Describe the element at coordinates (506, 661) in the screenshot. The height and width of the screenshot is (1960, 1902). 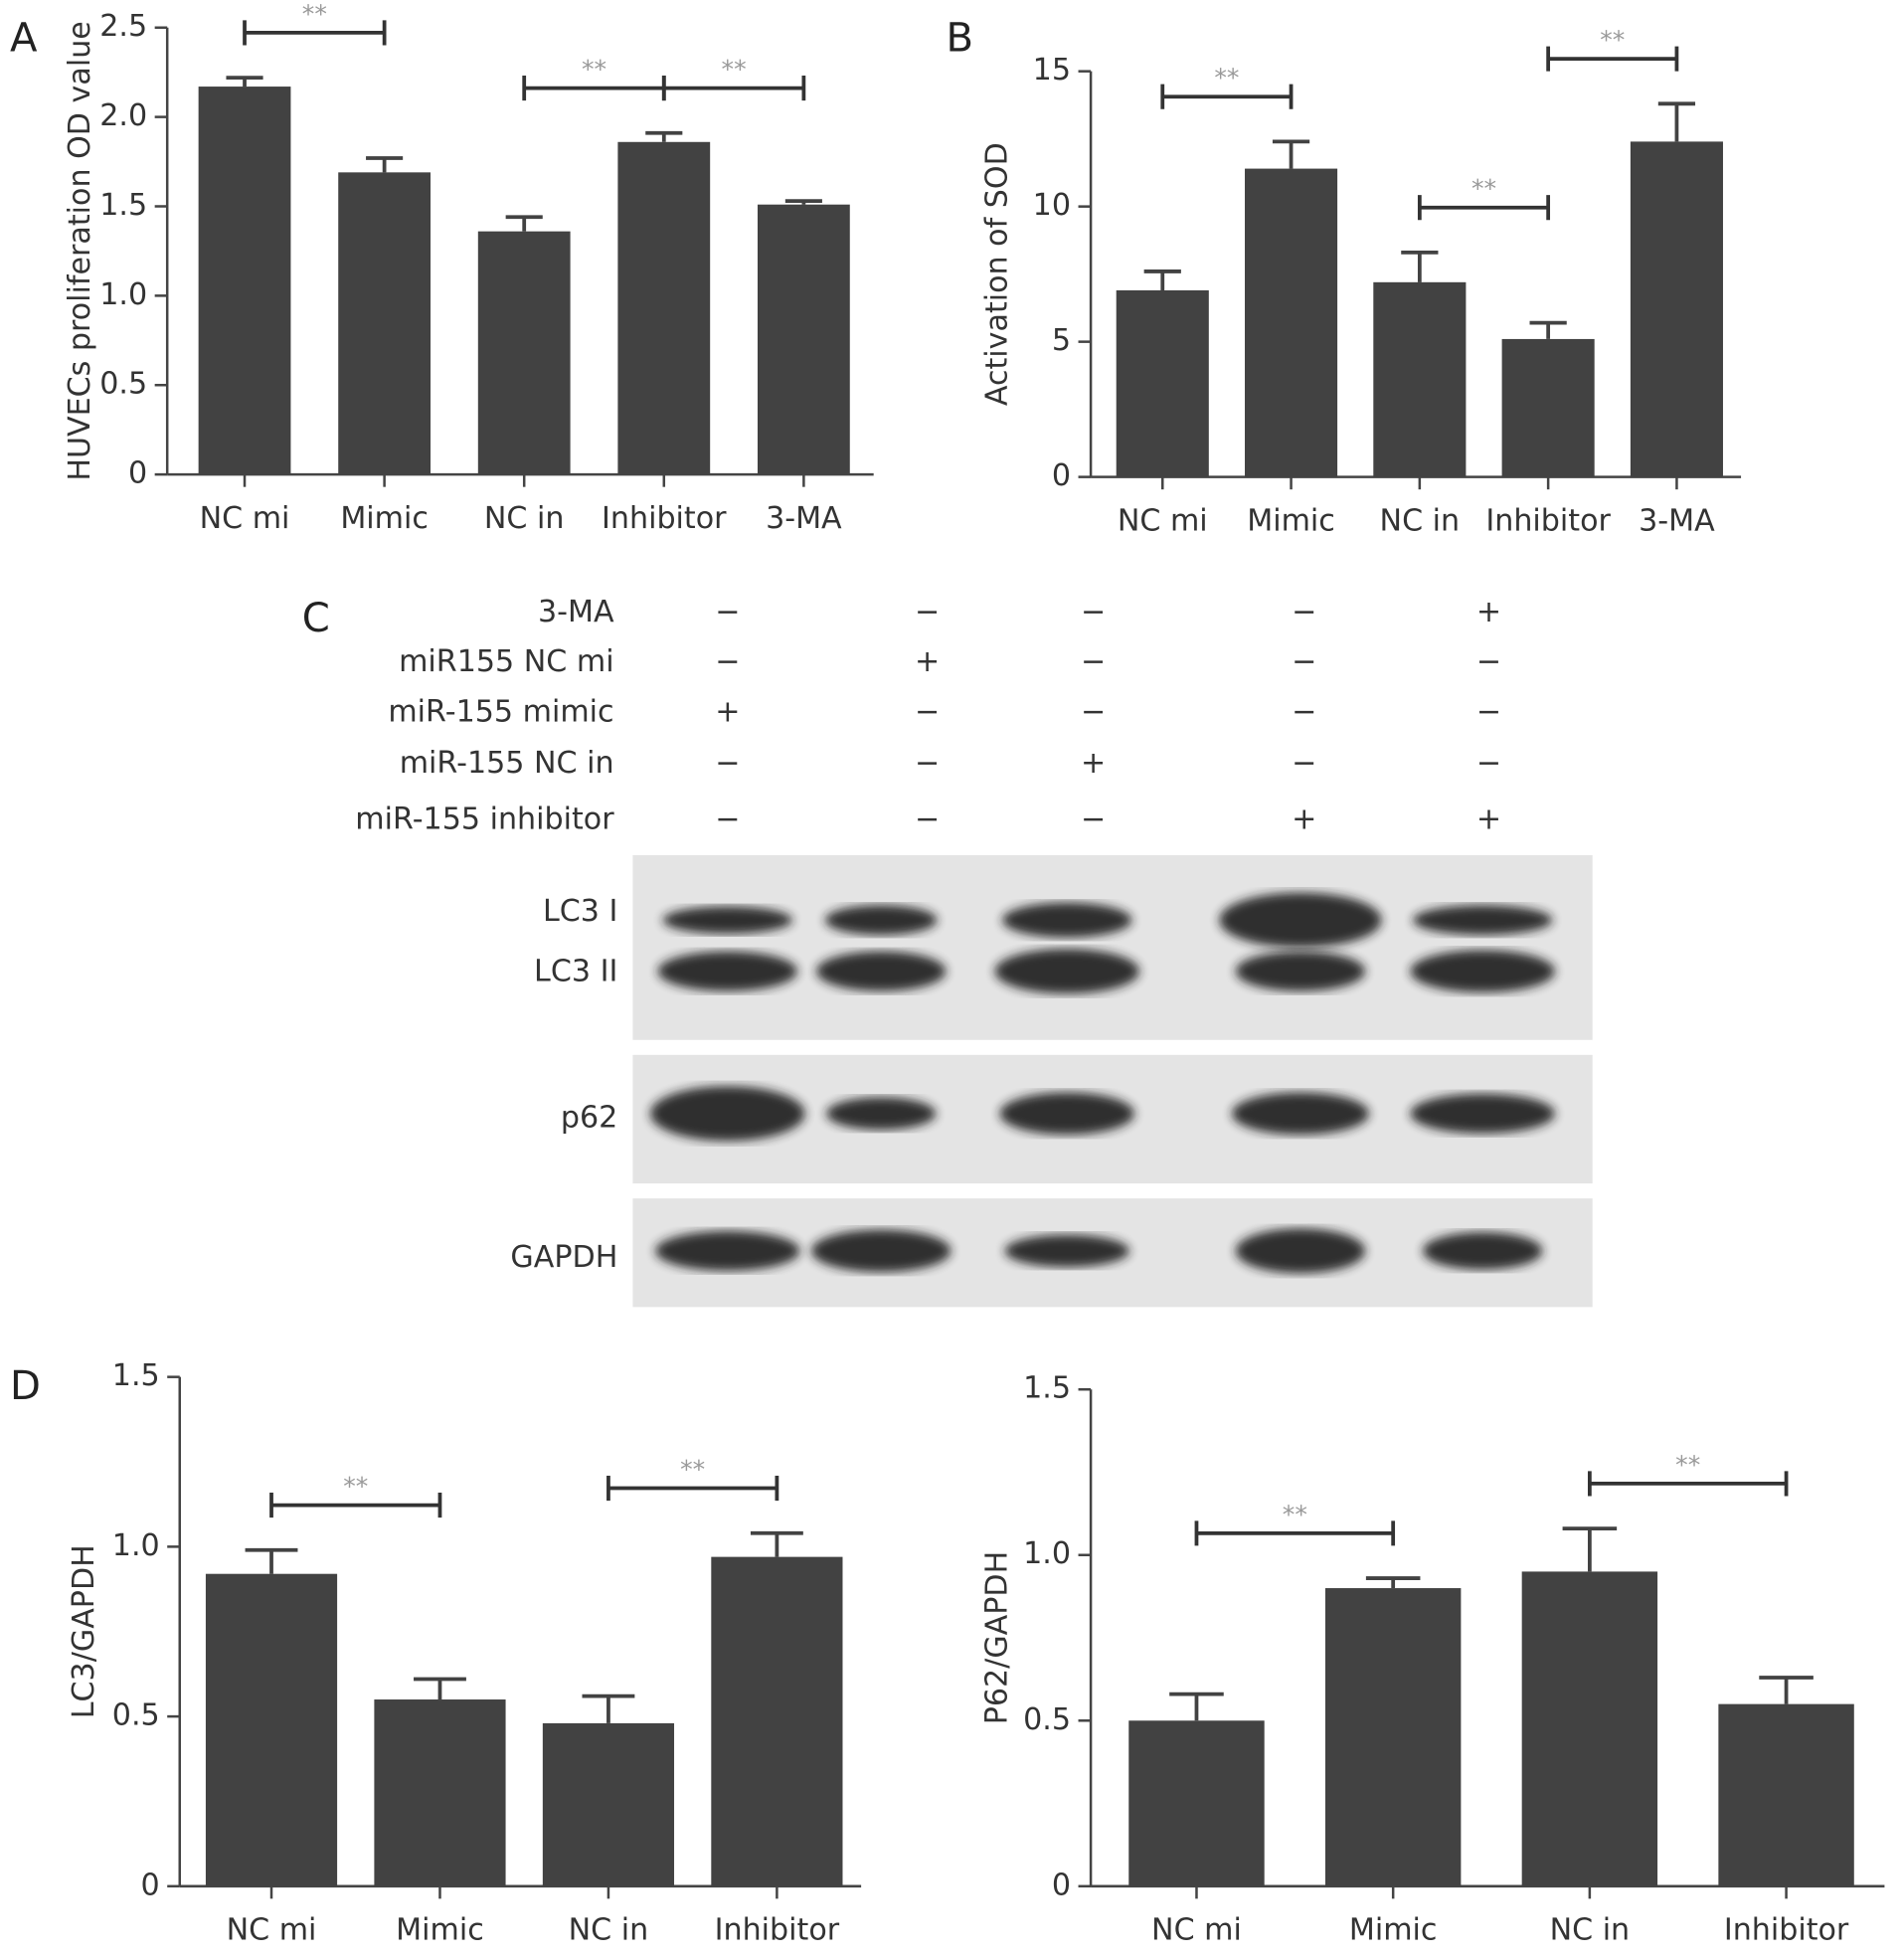
I see `treatment-label: miR155 NC mi` at that location.